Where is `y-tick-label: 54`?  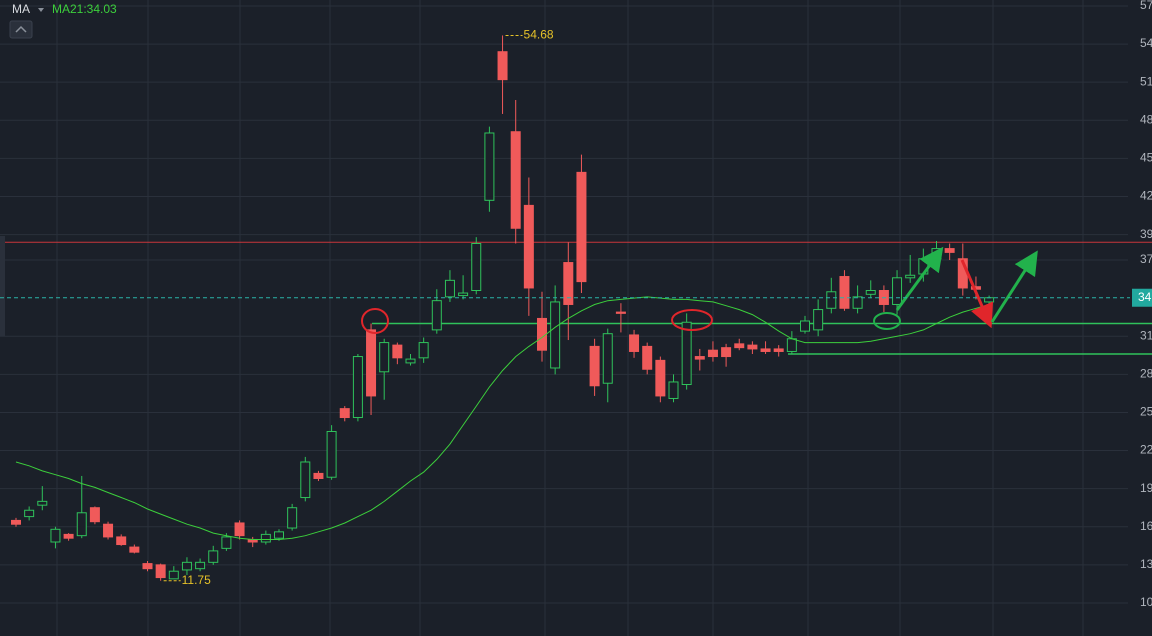 y-tick-label: 54 is located at coordinates (1146, 43).